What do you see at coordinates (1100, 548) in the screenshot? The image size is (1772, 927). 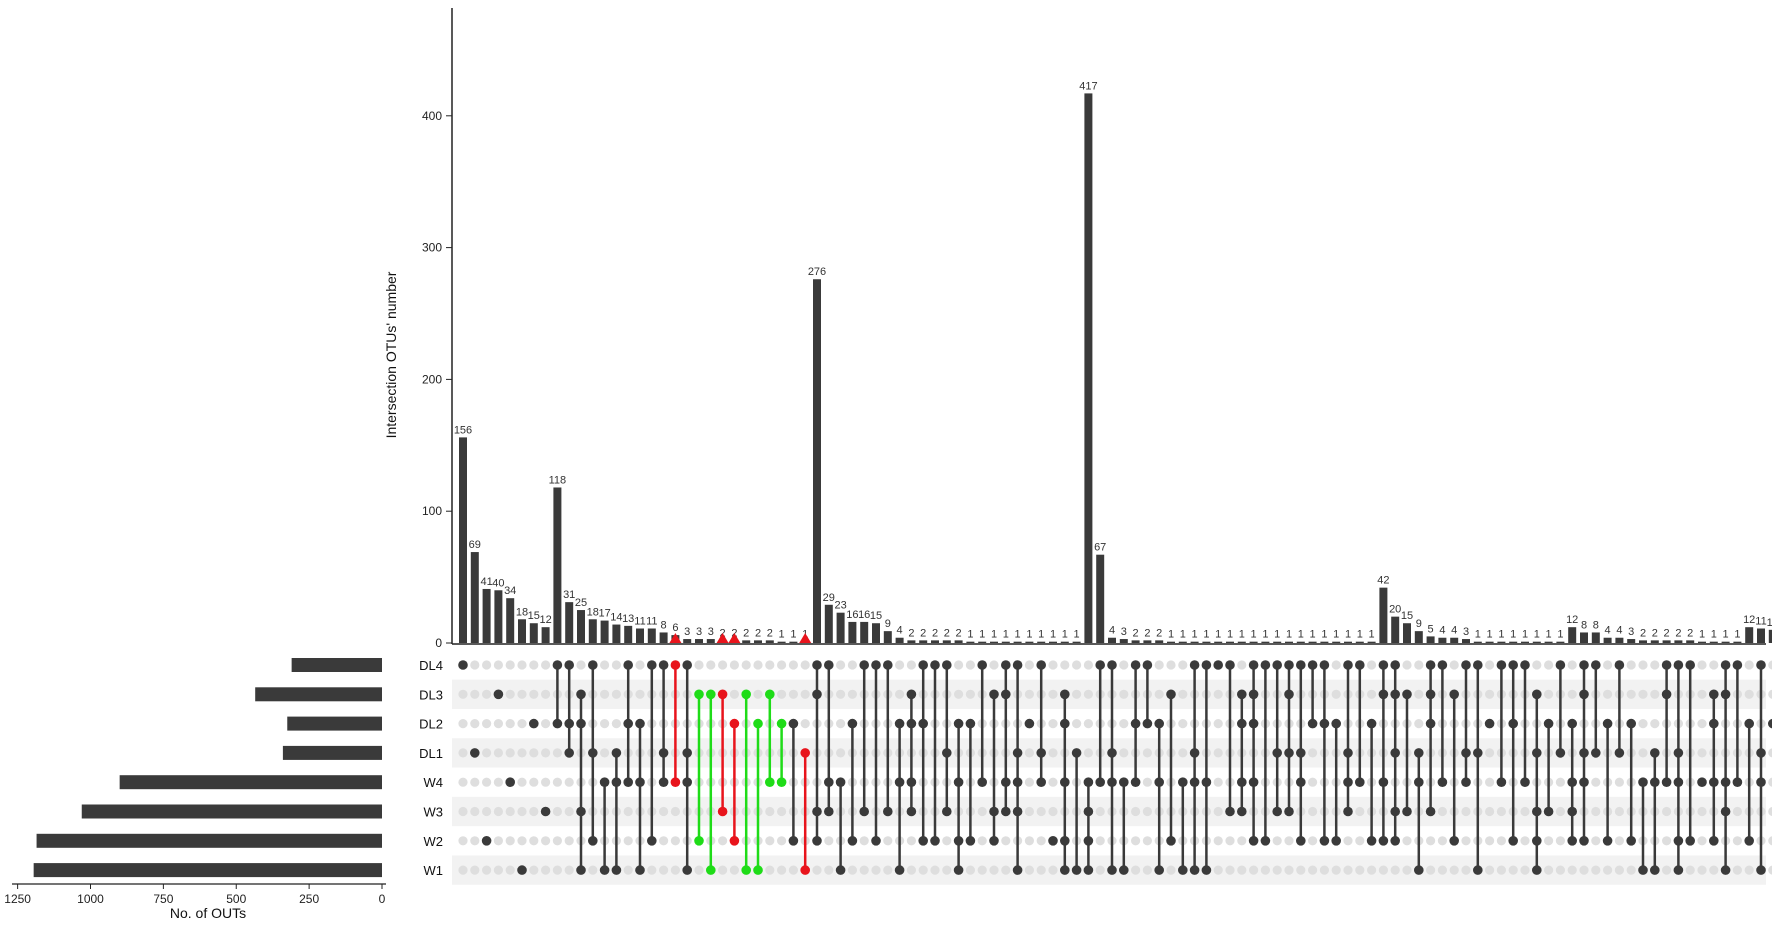 I see `bar-value-label: 67` at bounding box center [1100, 548].